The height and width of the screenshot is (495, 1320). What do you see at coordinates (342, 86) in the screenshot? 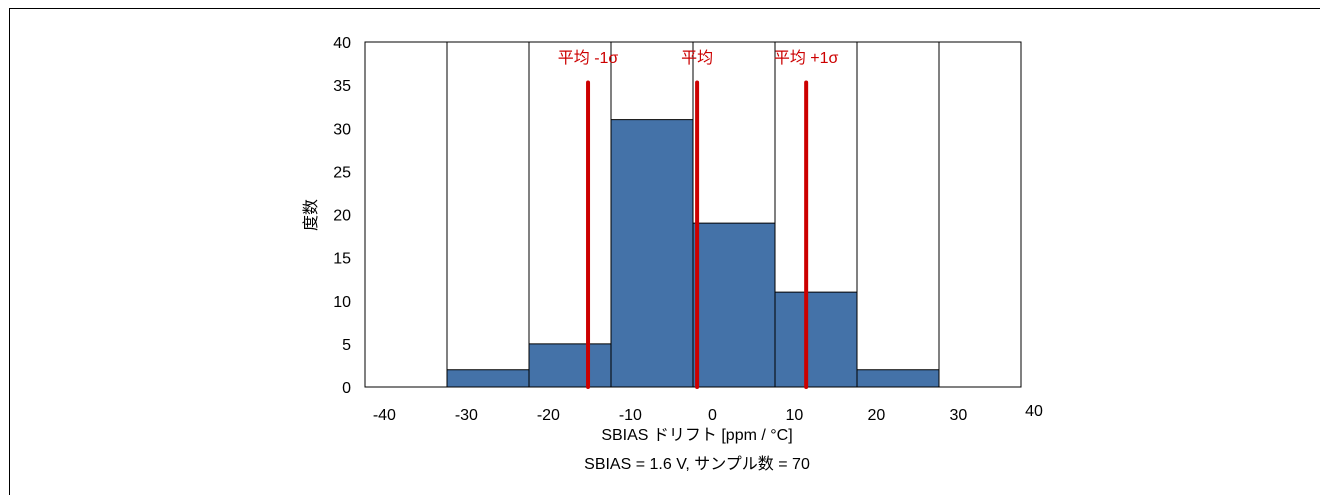
I see `y-tick-label: 35` at bounding box center [342, 86].